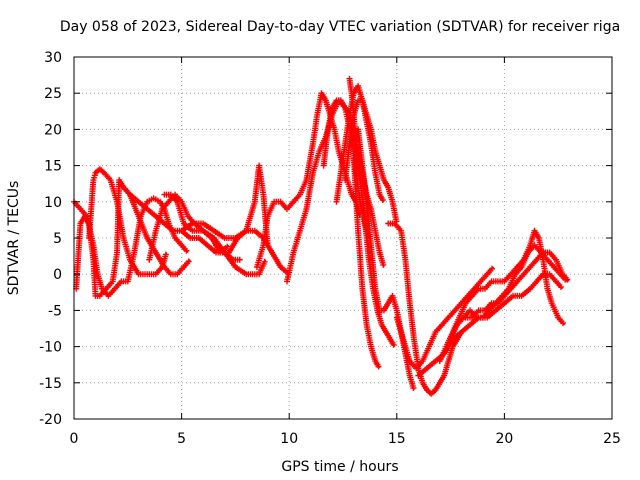 The image size is (640, 480). Describe the element at coordinates (14, 238) in the screenshot. I see `y-axis-label: SDTVAR / TECUs` at that location.